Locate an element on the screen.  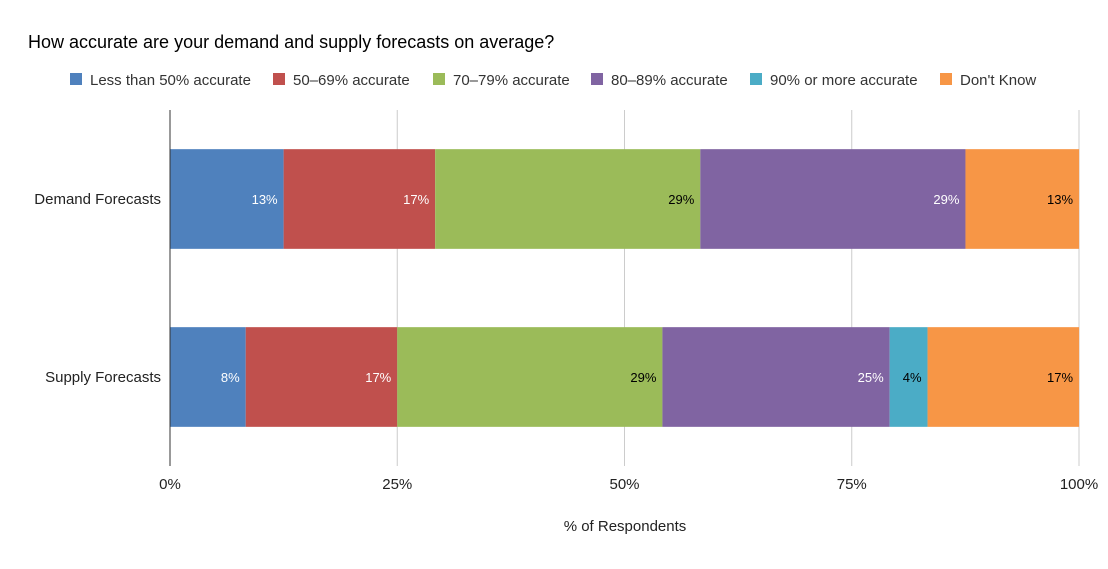
legend-label: 90% or more accurate is located at coordinates (844, 80).